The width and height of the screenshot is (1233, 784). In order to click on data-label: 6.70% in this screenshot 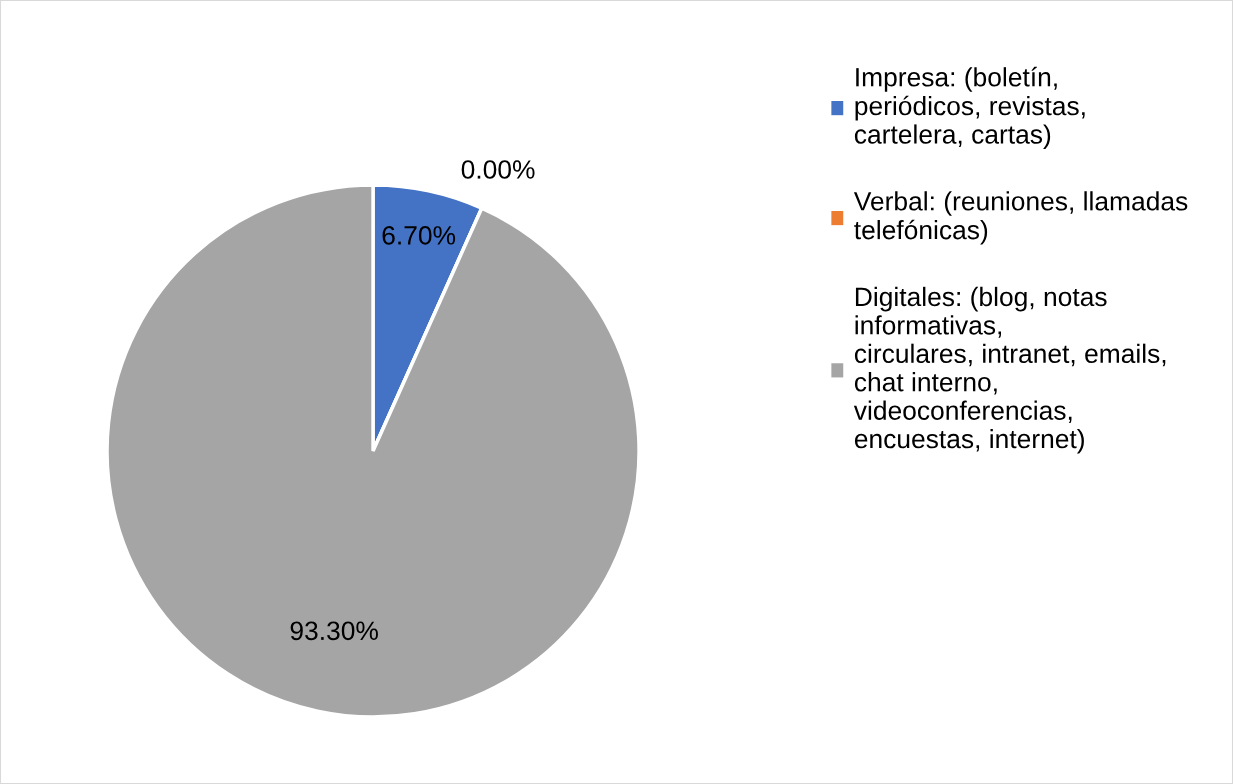, I will do `click(419, 235)`.